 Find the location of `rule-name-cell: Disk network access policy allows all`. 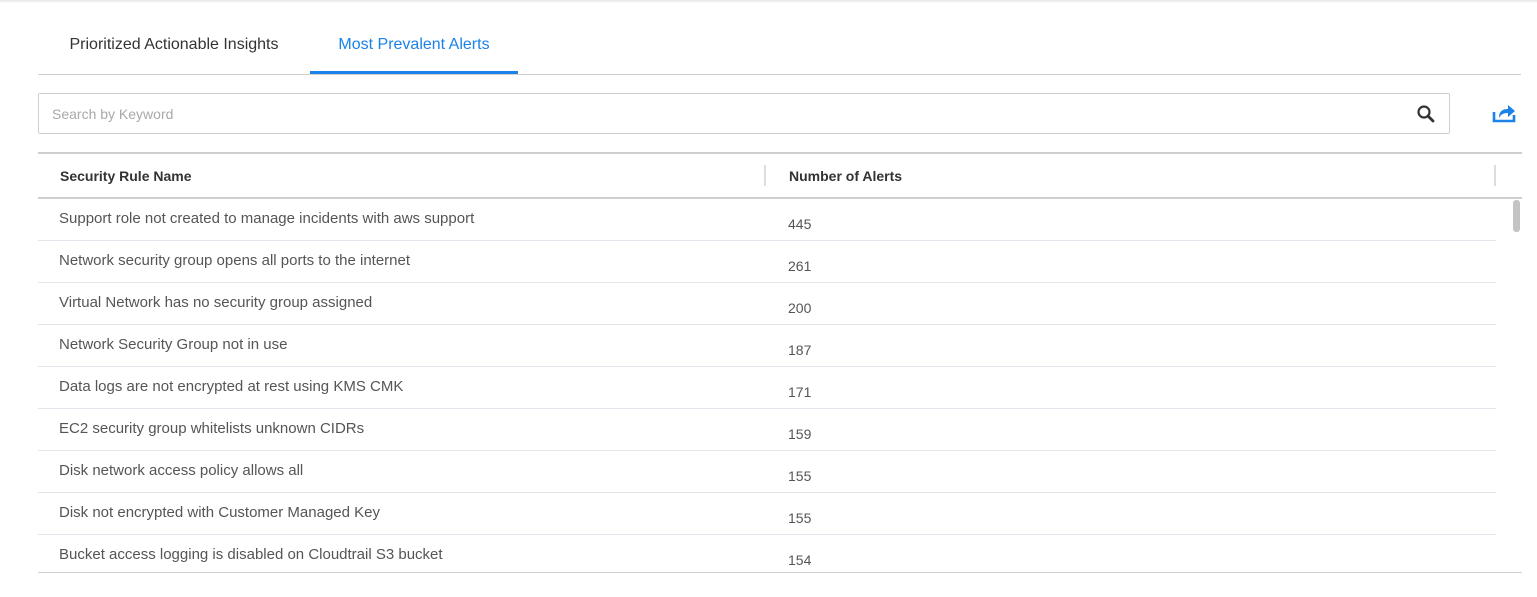

rule-name-cell: Disk network access policy allows all is located at coordinates (181, 470).